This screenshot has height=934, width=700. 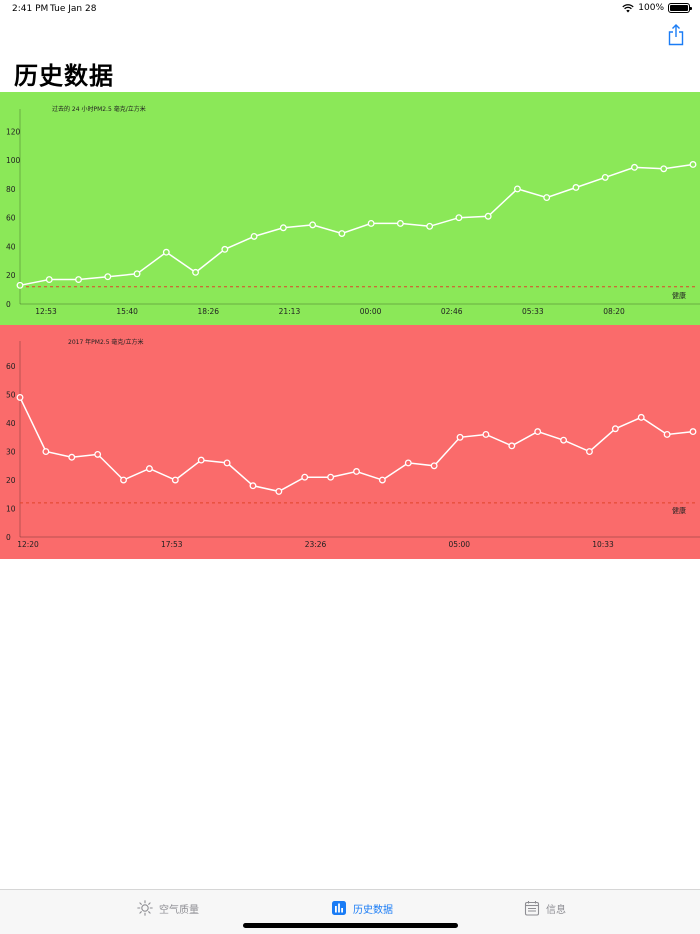 I want to click on y-tick-label: 100, so click(x=13, y=160).